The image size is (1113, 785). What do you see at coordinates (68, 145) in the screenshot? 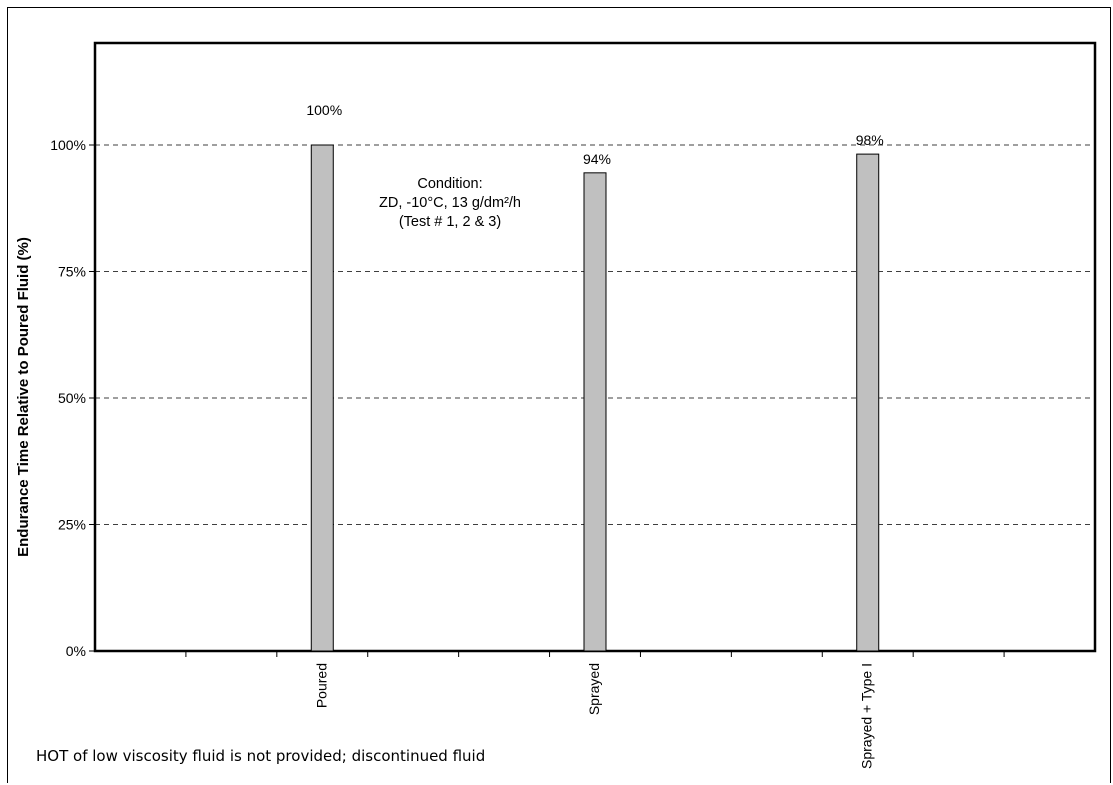
I see `y-tick-label: 100%` at bounding box center [68, 145].